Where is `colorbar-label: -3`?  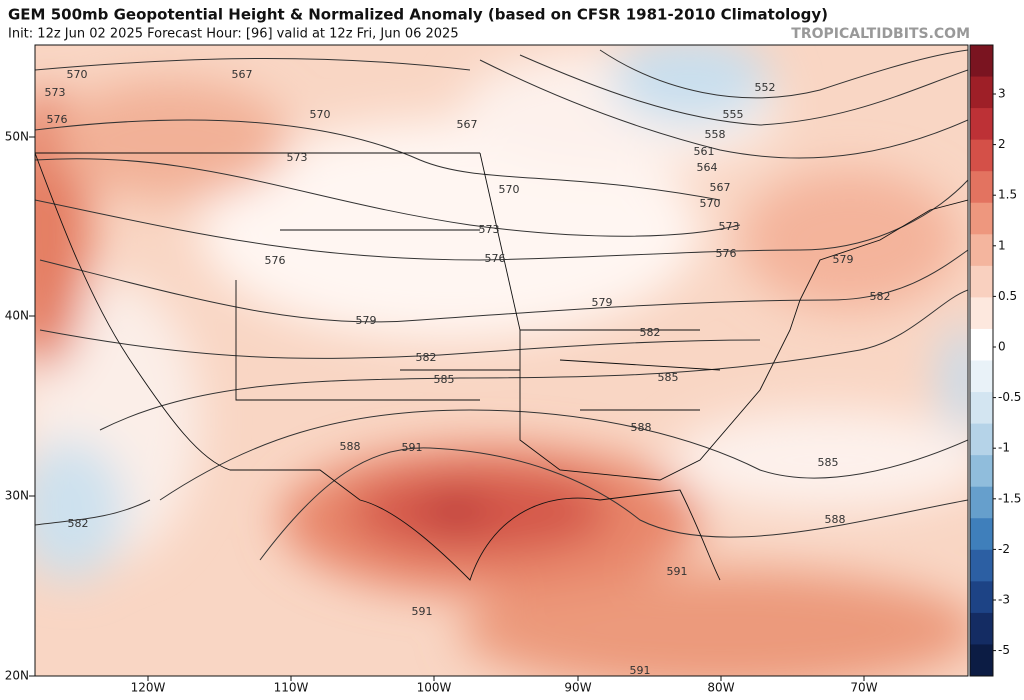
colorbar-label: -3 is located at coordinates (1004, 600).